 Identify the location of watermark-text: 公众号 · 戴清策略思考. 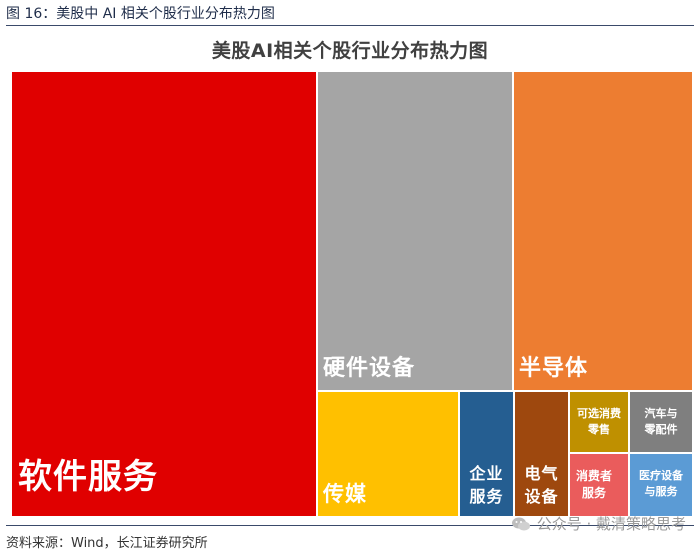
(611, 524).